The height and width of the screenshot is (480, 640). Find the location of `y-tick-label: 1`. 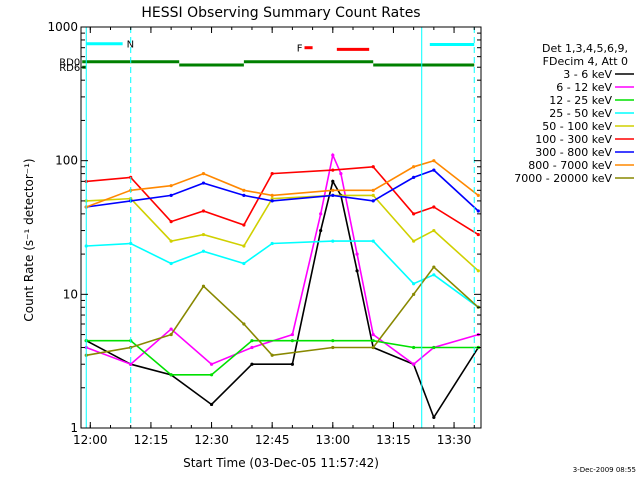

y-tick-label: 1 is located at coordinates (74, 428).